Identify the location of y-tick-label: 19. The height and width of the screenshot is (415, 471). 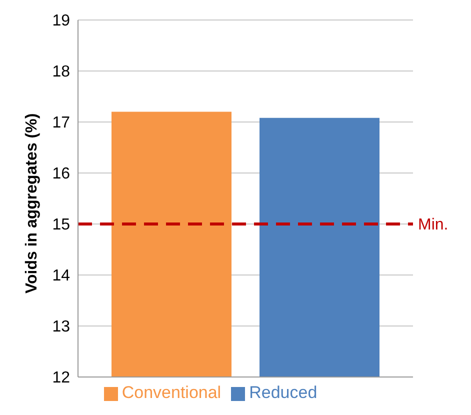
(61, 21).